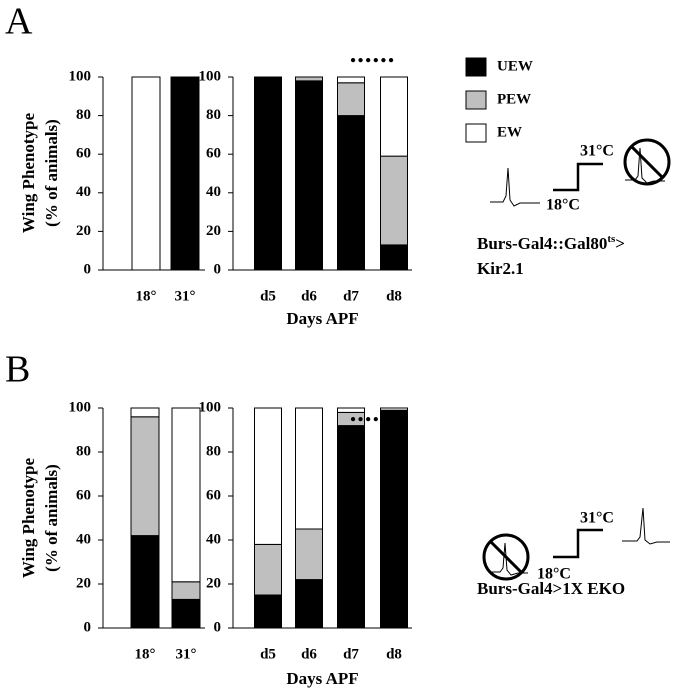 Image resolution: width=680 pixels, height=696 pixels. I want to click on genotype-label: Burs-Gal4>1X EKO, so click(551, 588).